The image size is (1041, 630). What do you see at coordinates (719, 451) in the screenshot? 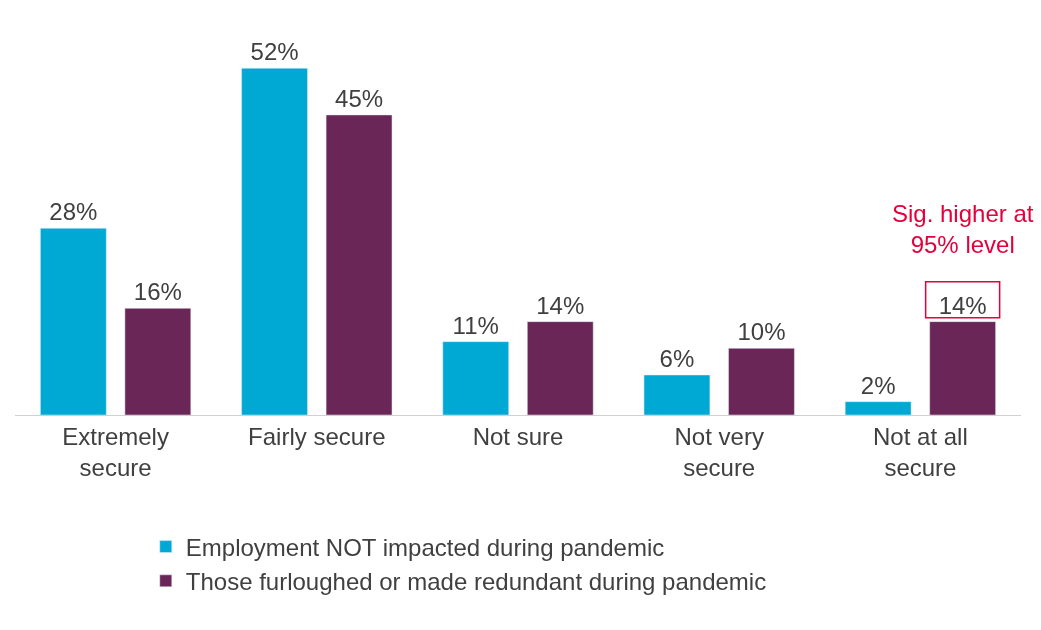
I see `x-tick-label: Not very secure` at bounding box center [719, 451].